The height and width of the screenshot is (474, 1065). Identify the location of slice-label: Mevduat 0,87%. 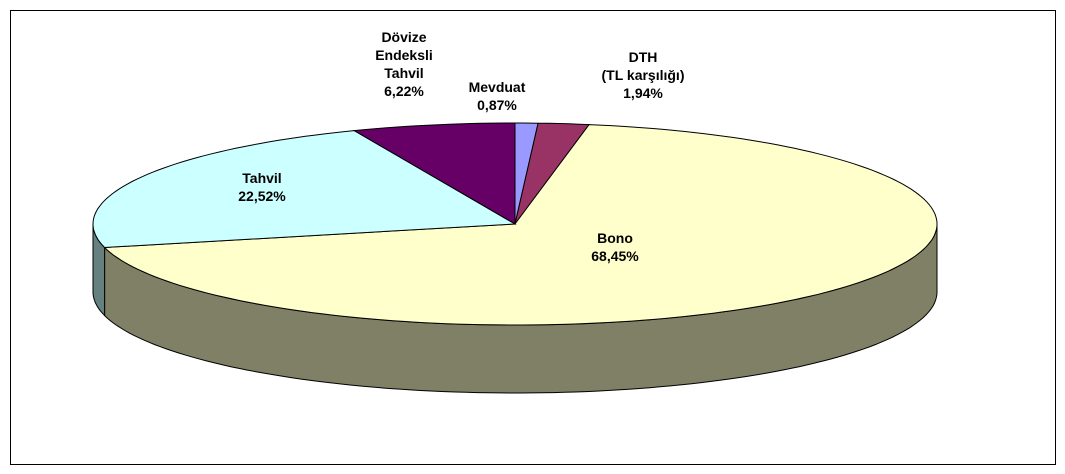
(497, 96).